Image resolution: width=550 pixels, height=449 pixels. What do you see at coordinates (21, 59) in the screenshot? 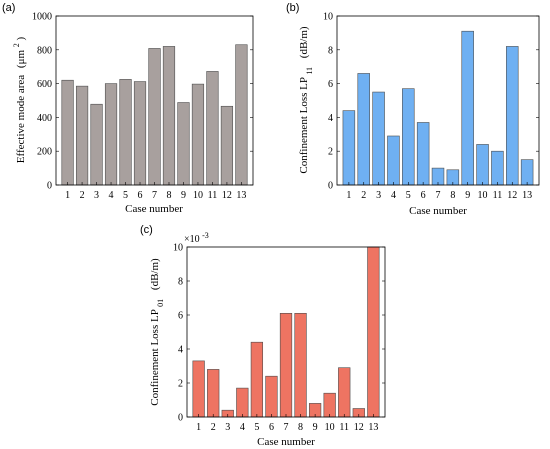
I see `panel-a-y-axis-unit-base: (μm` at bounding box center [21, 59].